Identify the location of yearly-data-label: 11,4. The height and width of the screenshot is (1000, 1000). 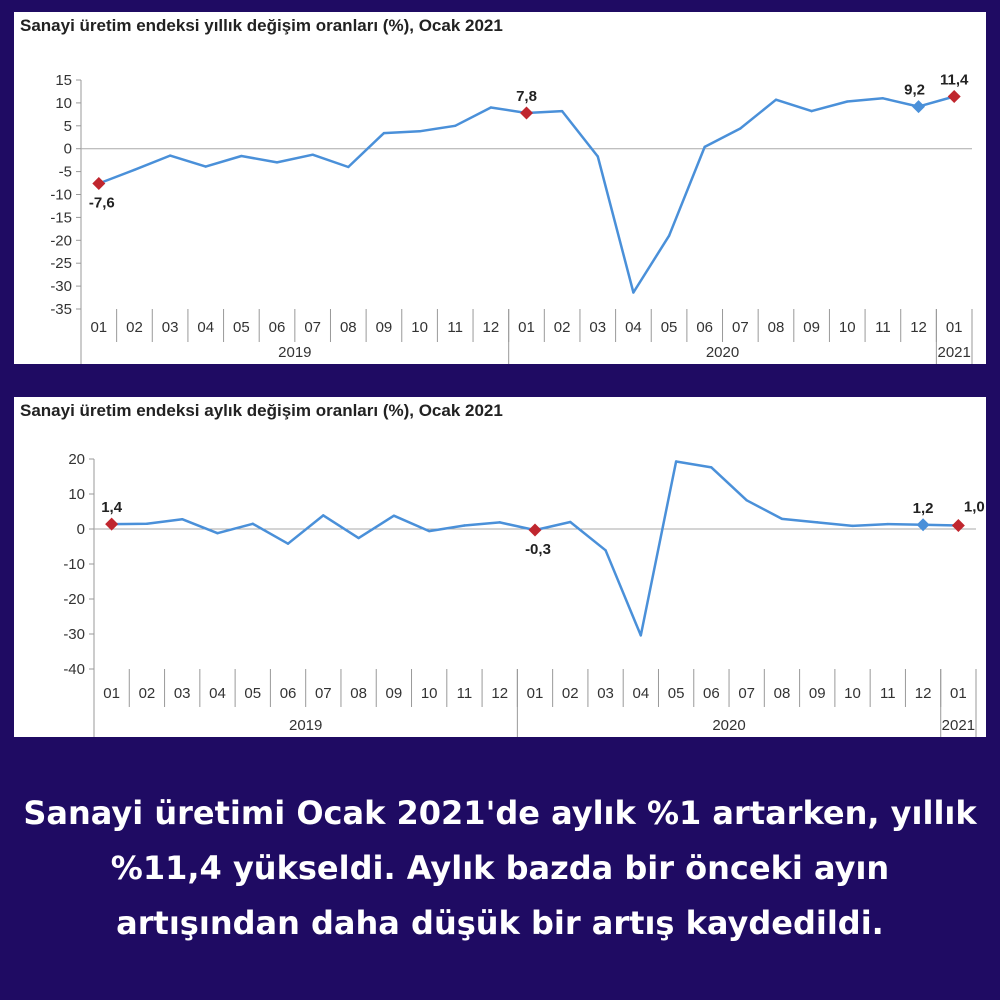
(954, 79).